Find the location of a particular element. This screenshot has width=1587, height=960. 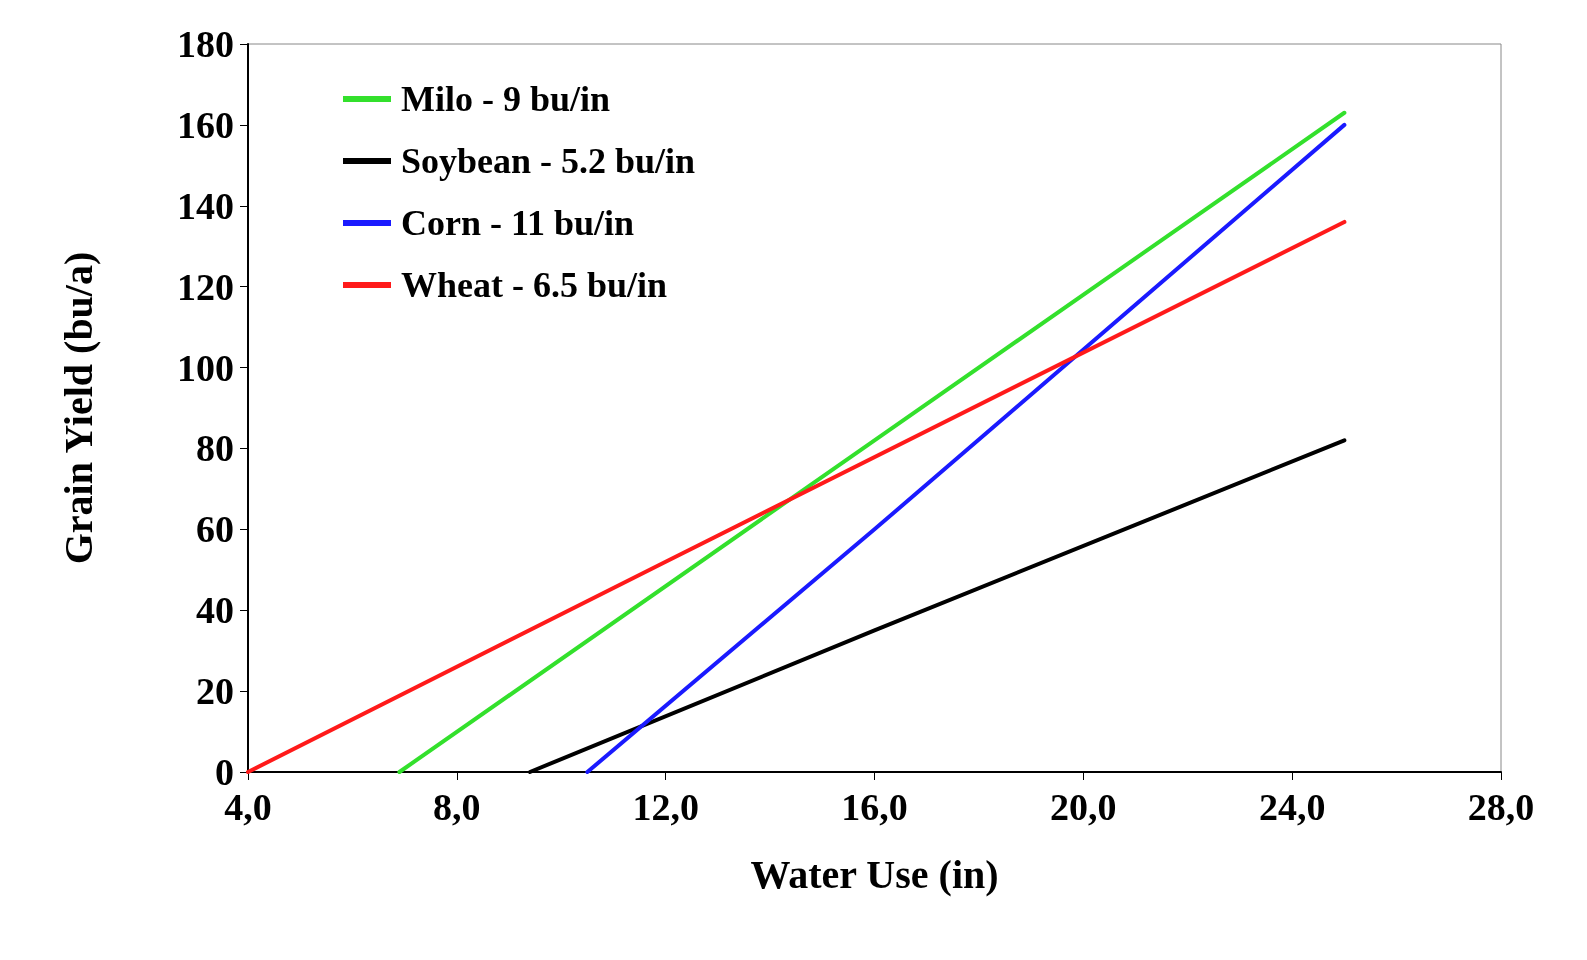

y-tick-label: 80 is located at coordinates (215, 448).